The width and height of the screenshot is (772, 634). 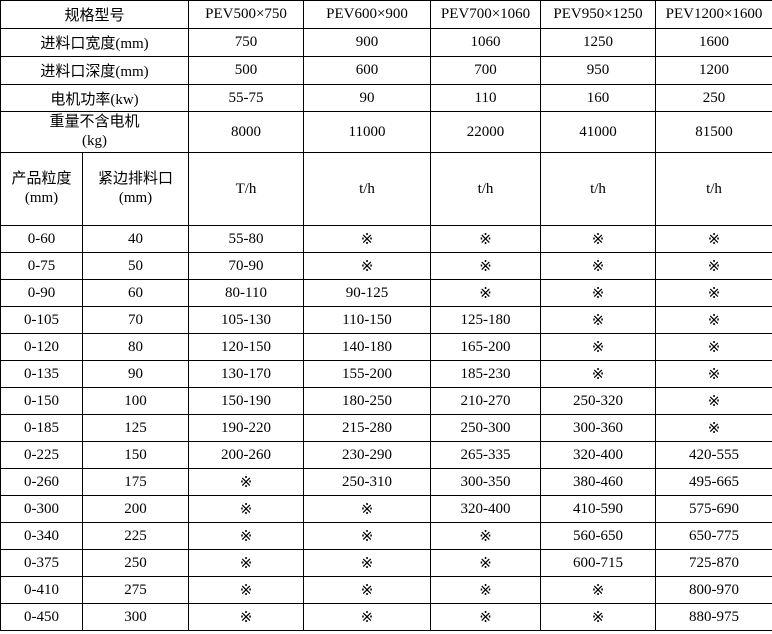 What do you see at coordinates (135, 401) in the screenshot?
I see `discharge-opening-cell: 100` at bounding box center [135, 401].